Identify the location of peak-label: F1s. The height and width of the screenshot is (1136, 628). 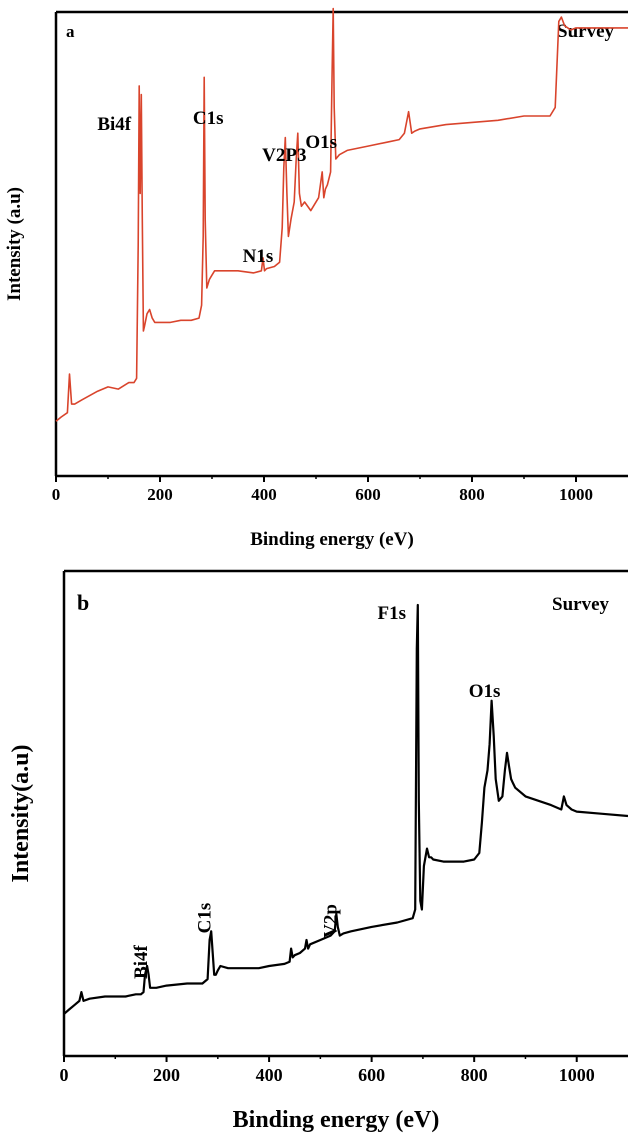
(392, 613).